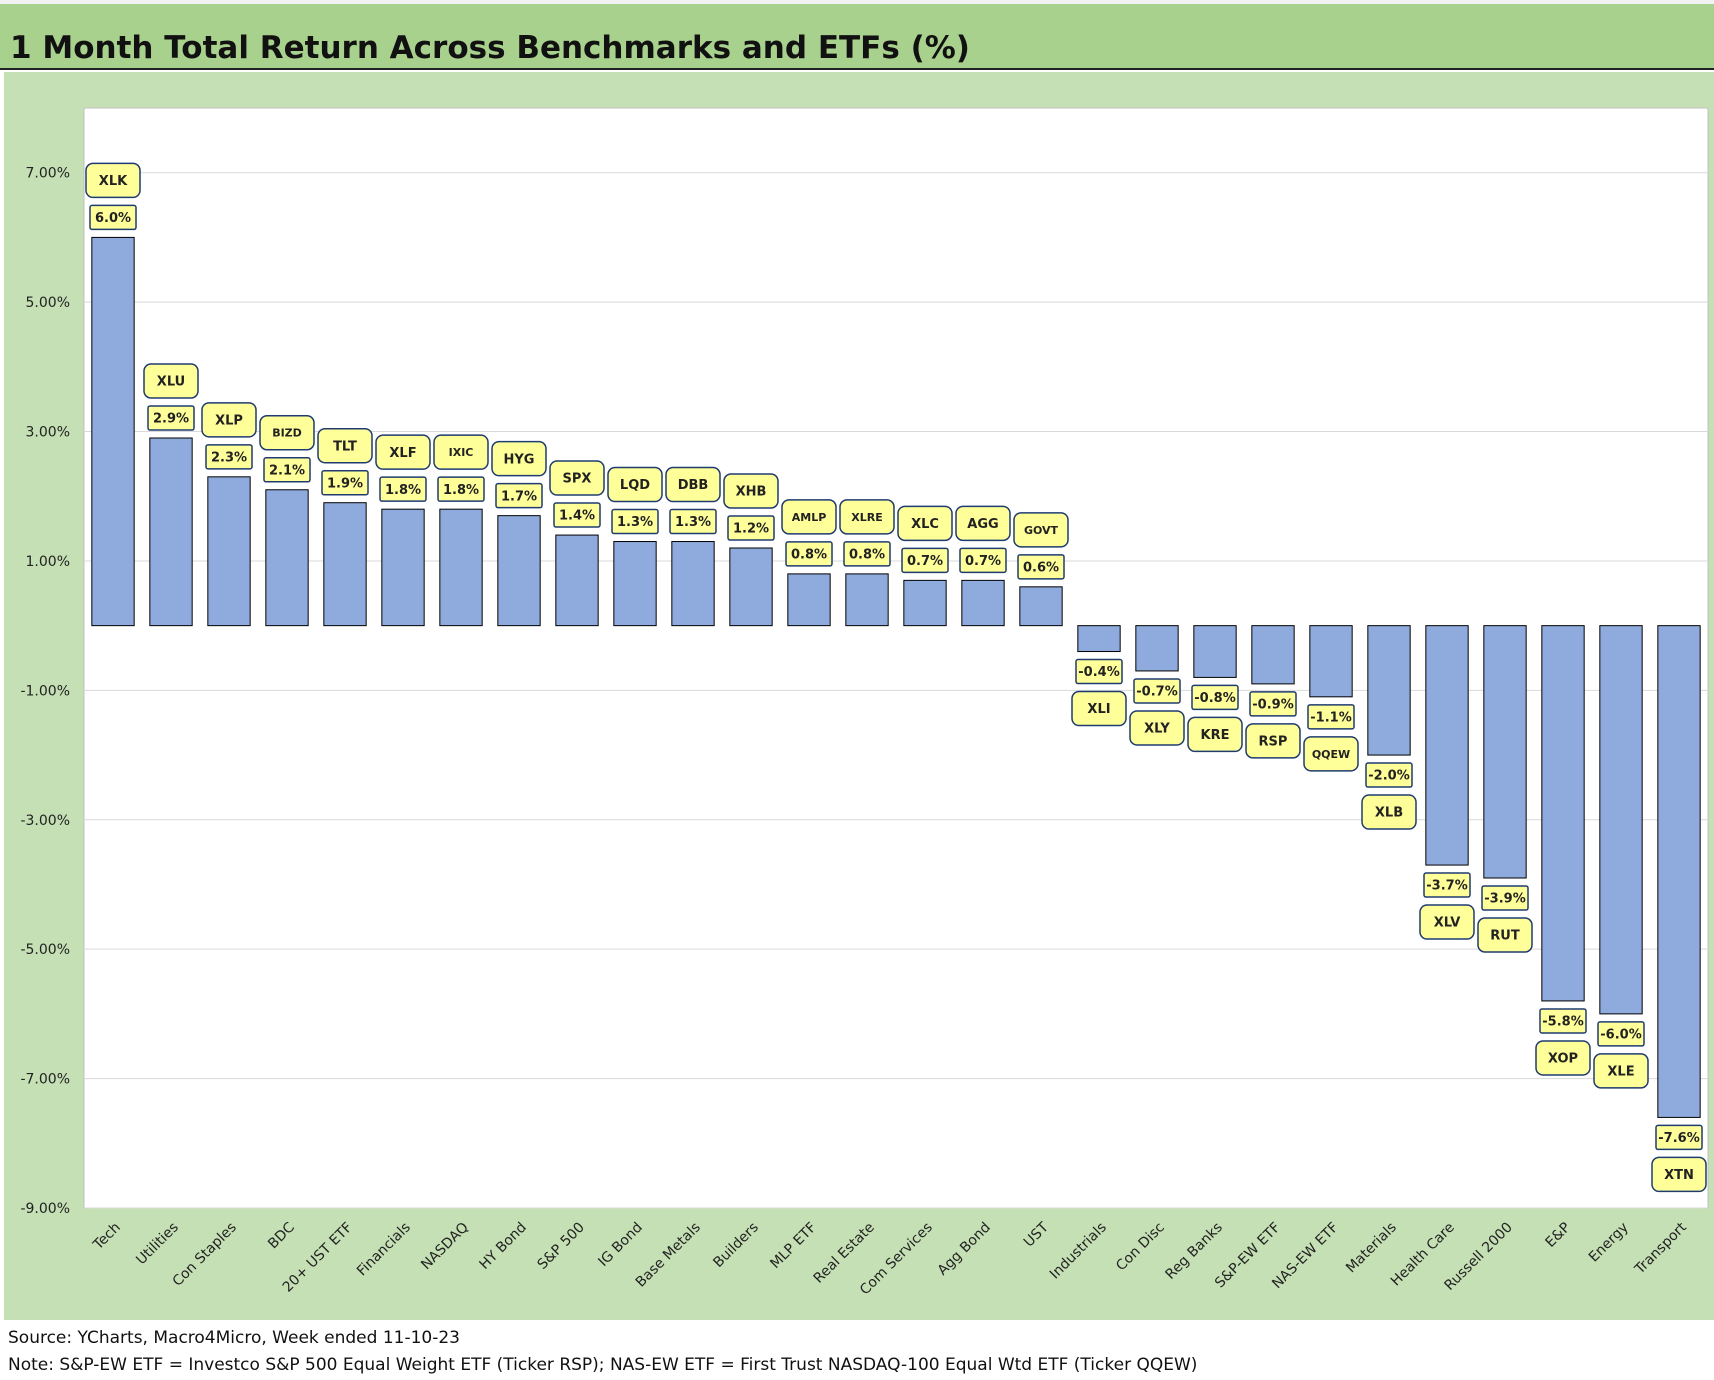 The height and width of the screenshot is (1380, 1714). I want to click on ticker-label: XLY, so click(1157, 728).